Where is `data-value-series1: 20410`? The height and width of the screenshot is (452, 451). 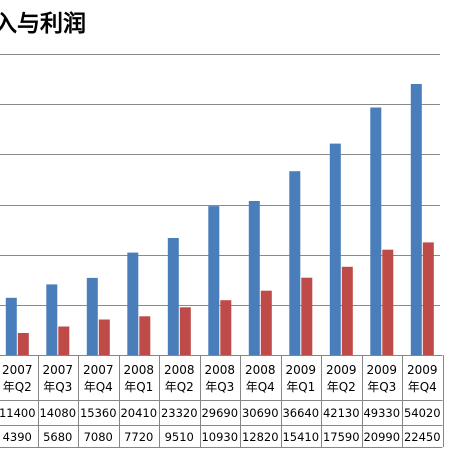 data-value-series1: 20410 is located at coordinates (138, 413).